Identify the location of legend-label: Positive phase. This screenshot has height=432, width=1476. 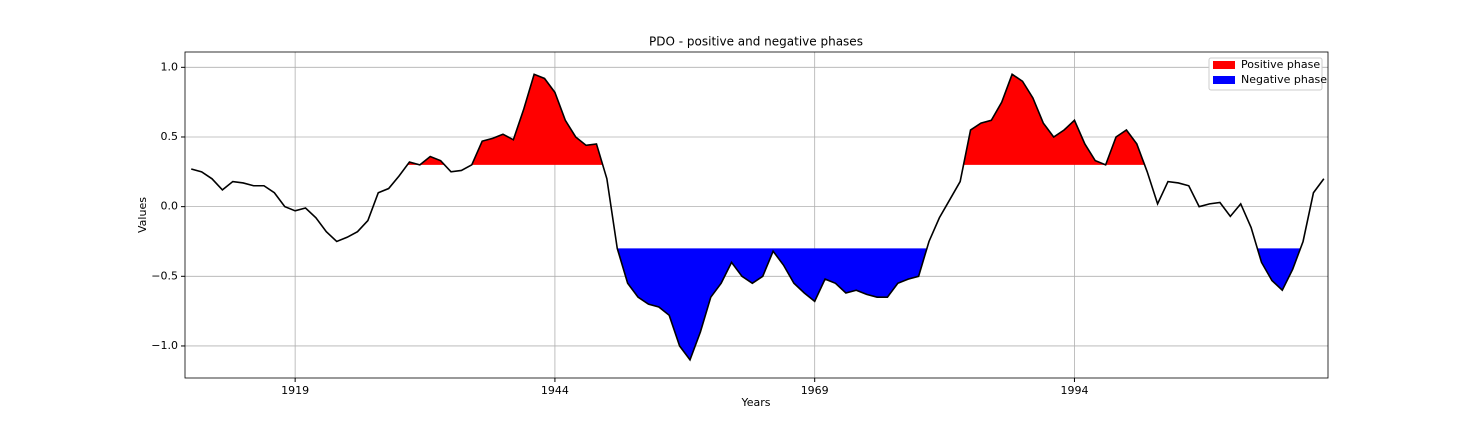
(1280, 64).